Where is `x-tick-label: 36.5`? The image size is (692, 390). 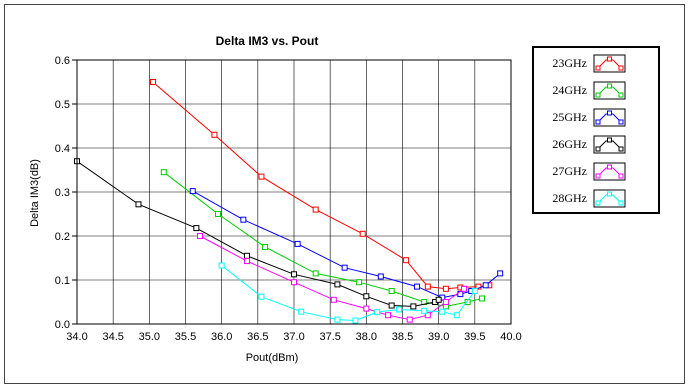 x-tick-label: 36.5 is located at coordinates (257, 337).